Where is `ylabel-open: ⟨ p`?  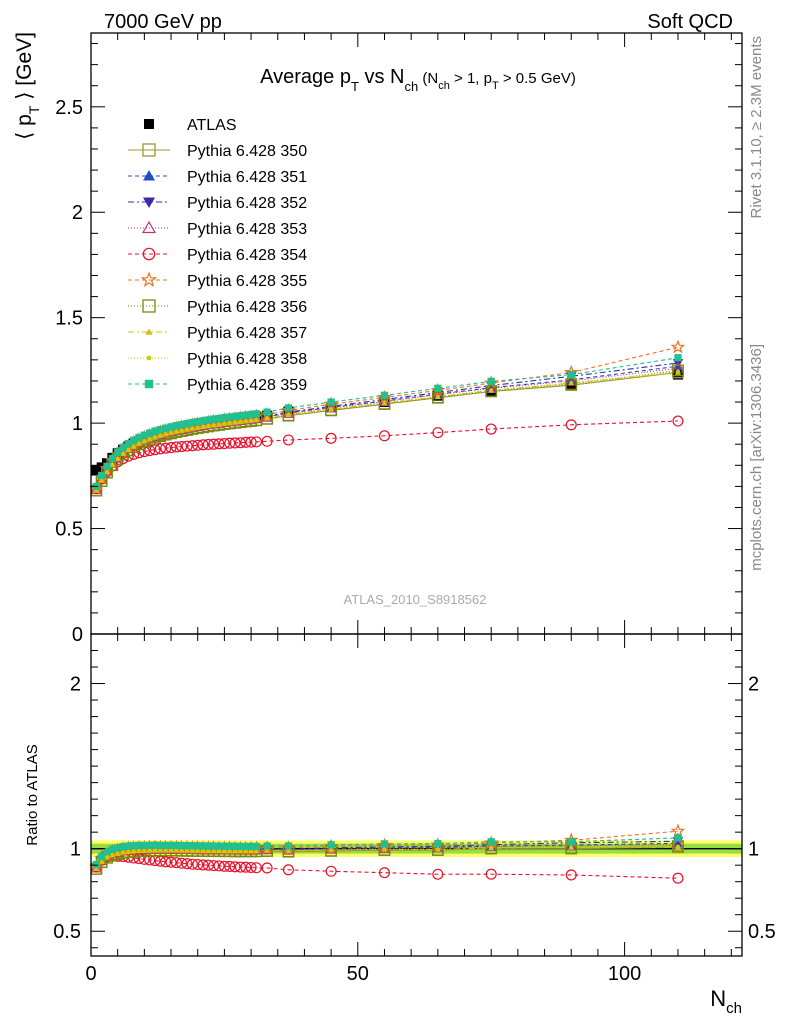 ylabel-open: ⟨ p is located at coordinates (24, 127).